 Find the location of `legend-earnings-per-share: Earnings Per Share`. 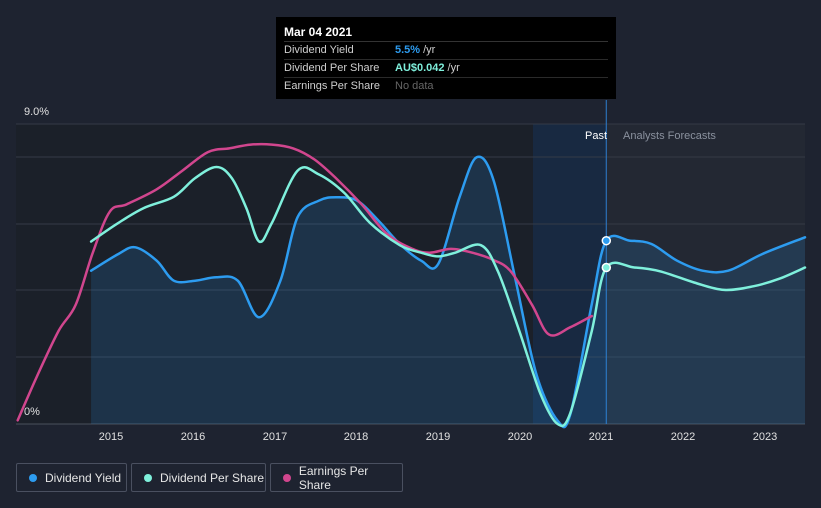

legend-earnings-per-share: Earnings Per Share is located at coordinates (336, 477).